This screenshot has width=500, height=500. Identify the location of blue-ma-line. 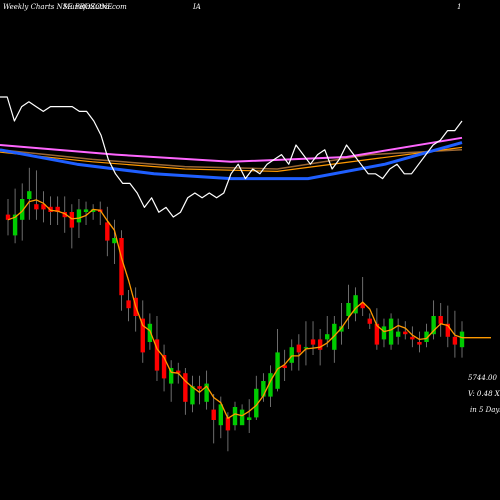
(231, 161).